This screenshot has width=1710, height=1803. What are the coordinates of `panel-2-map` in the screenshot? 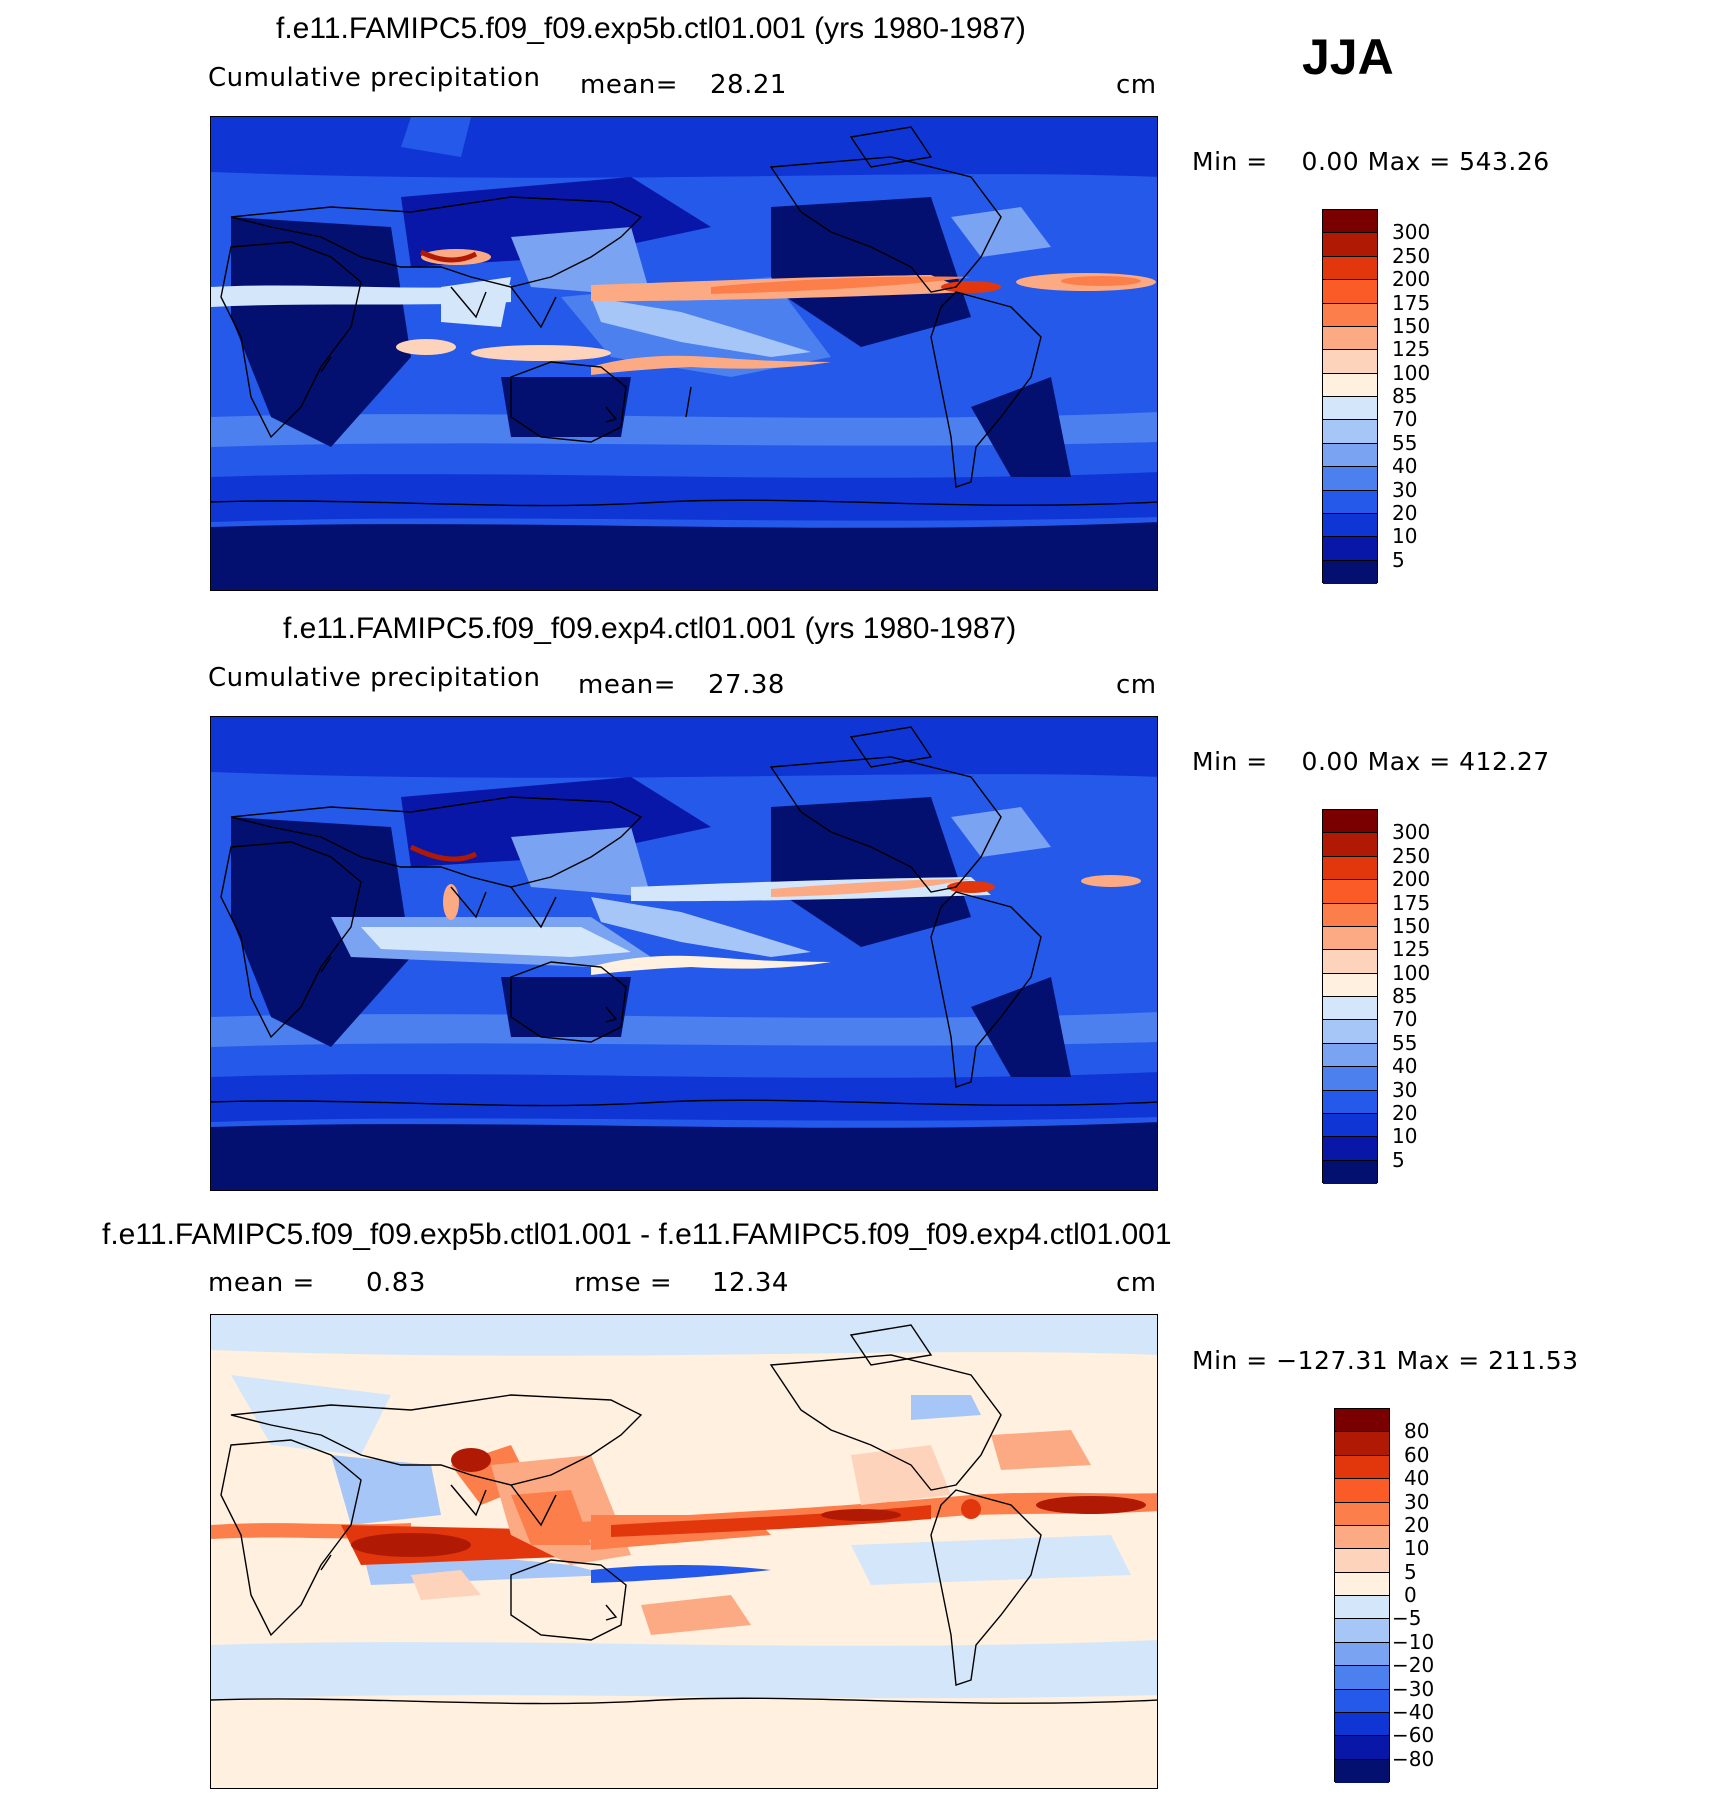 It's located at (684, 953).